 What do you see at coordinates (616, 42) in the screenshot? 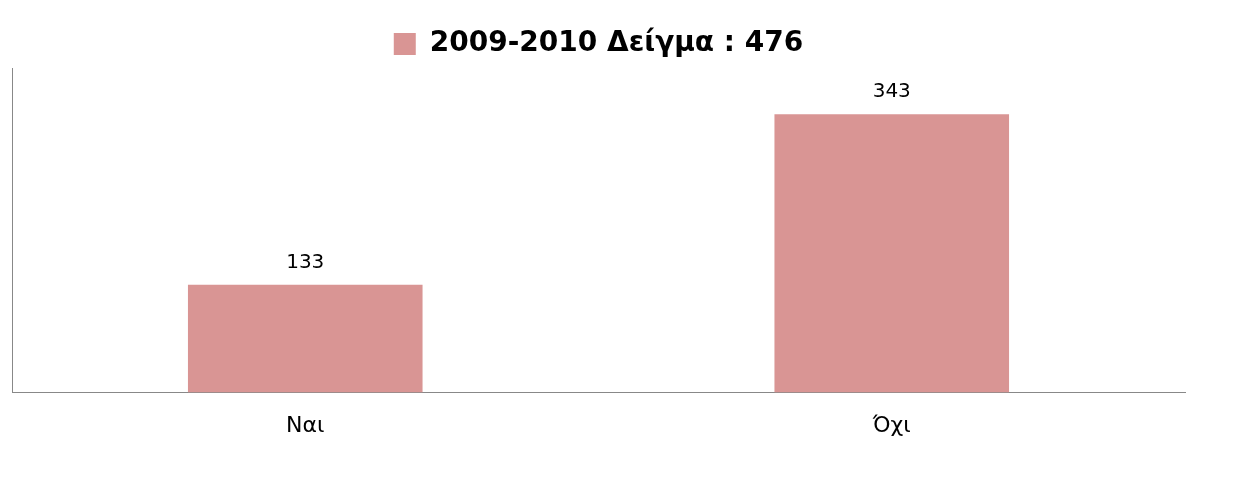
I see `legend-label: 2009-2010 Δείγμα : 476` at bounding box center [616, 42].